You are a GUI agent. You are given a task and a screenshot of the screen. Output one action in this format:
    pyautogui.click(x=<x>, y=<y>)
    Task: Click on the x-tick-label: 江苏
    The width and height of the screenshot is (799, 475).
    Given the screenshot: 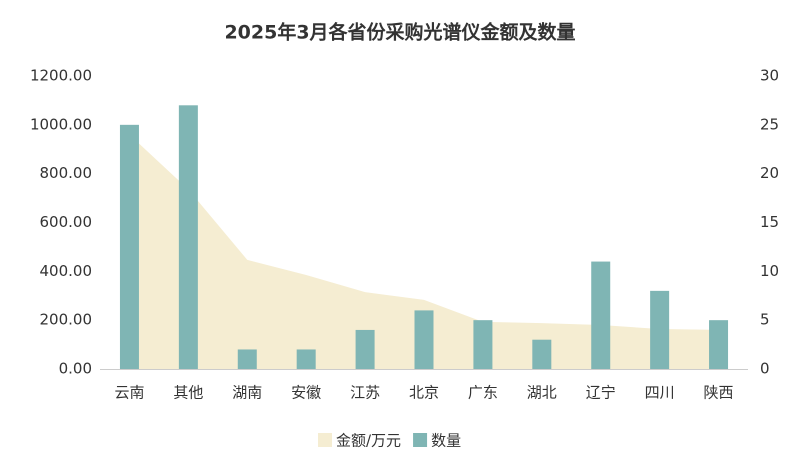 What is the action you would take?
    pyautogui.click(x=365, y=393)
    